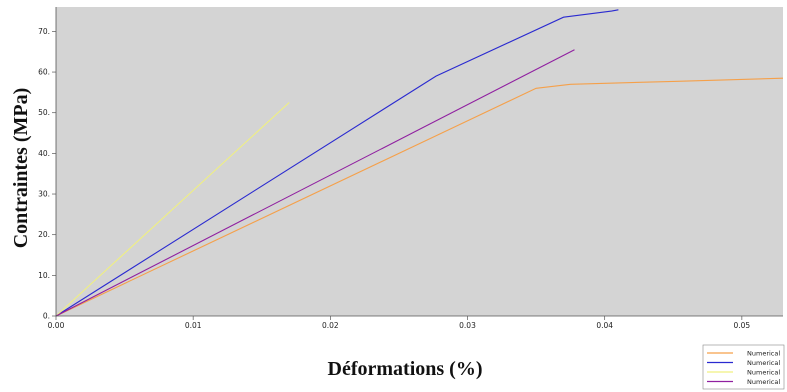  I want to click on y-tick-label: 10., so click(44, 275).